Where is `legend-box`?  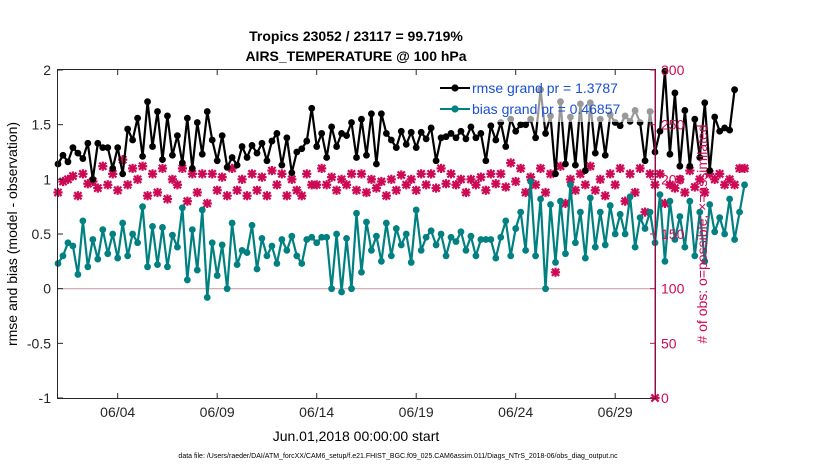 legend-box is located at coordinates (546, 102).